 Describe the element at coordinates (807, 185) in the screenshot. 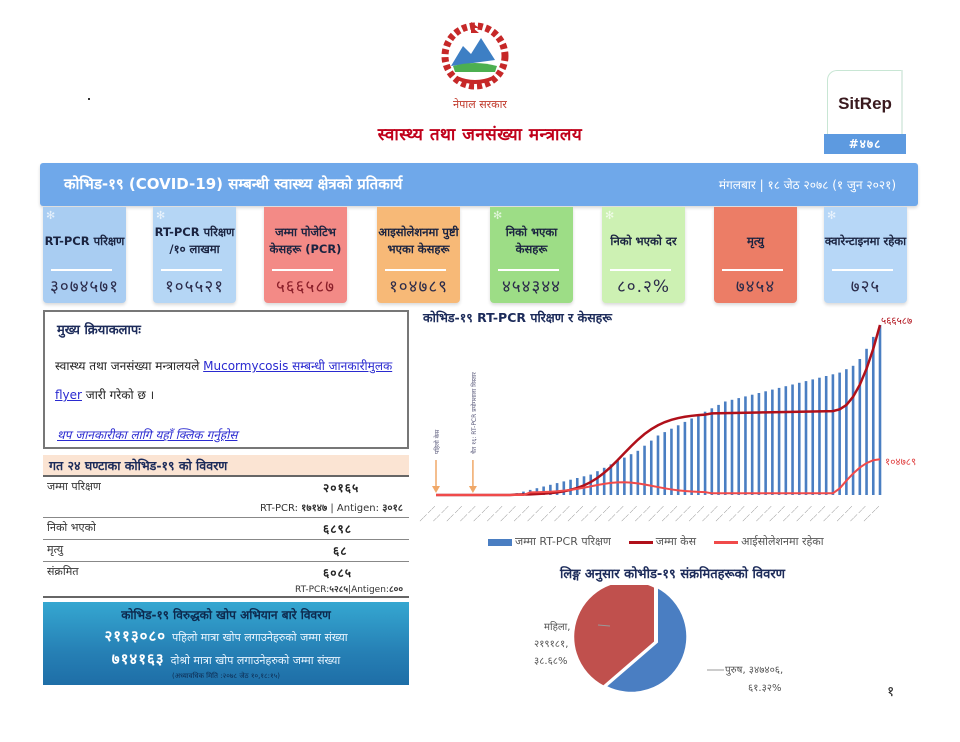

I see `report-date: मंगलबार | १८ जेठ २०७८ (१ जुन २०२१)` at that location.